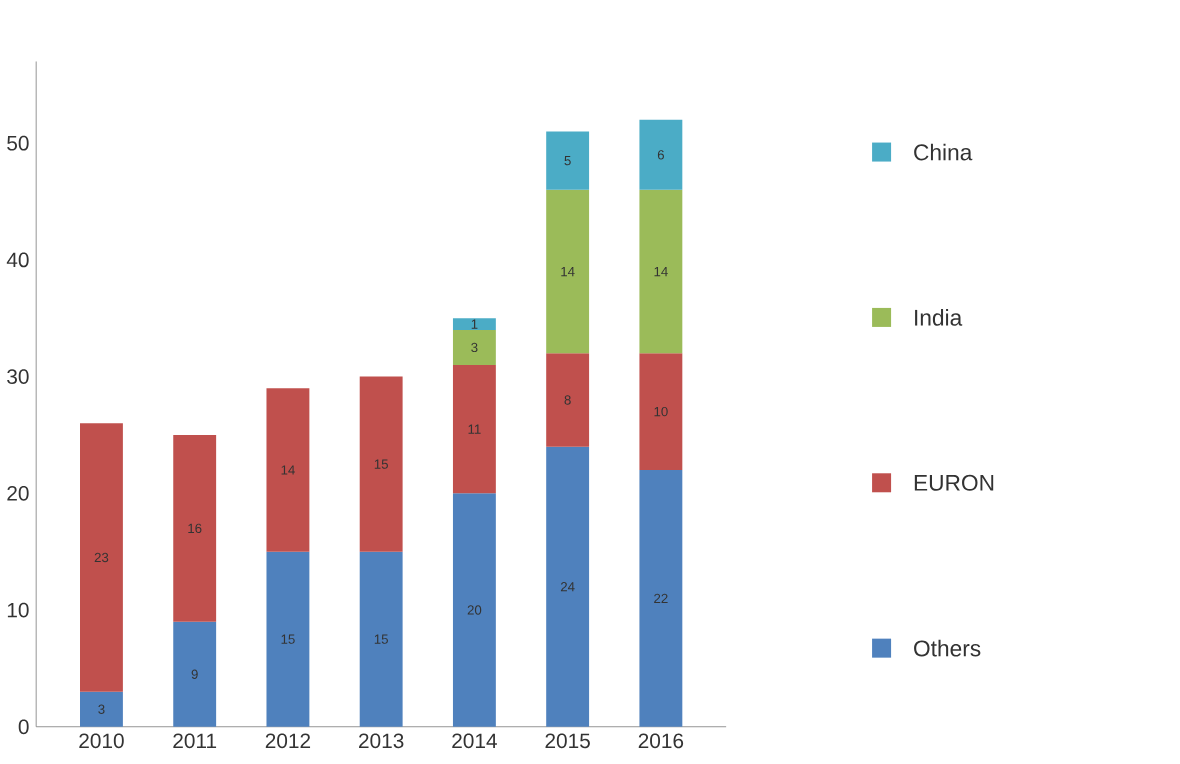  Describe the element at coordinates (18, 610) in the screenshot. I see `y-tick-label: 10` at that location.